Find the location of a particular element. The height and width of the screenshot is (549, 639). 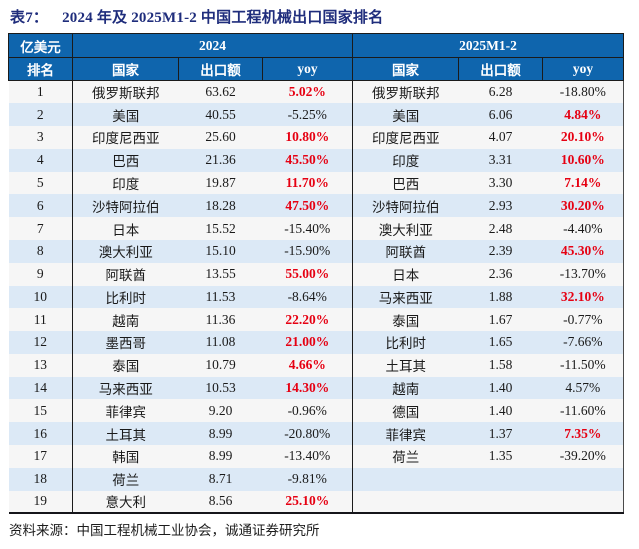

export-2025-cell: 3.31 is located at coordinates (500, 160).